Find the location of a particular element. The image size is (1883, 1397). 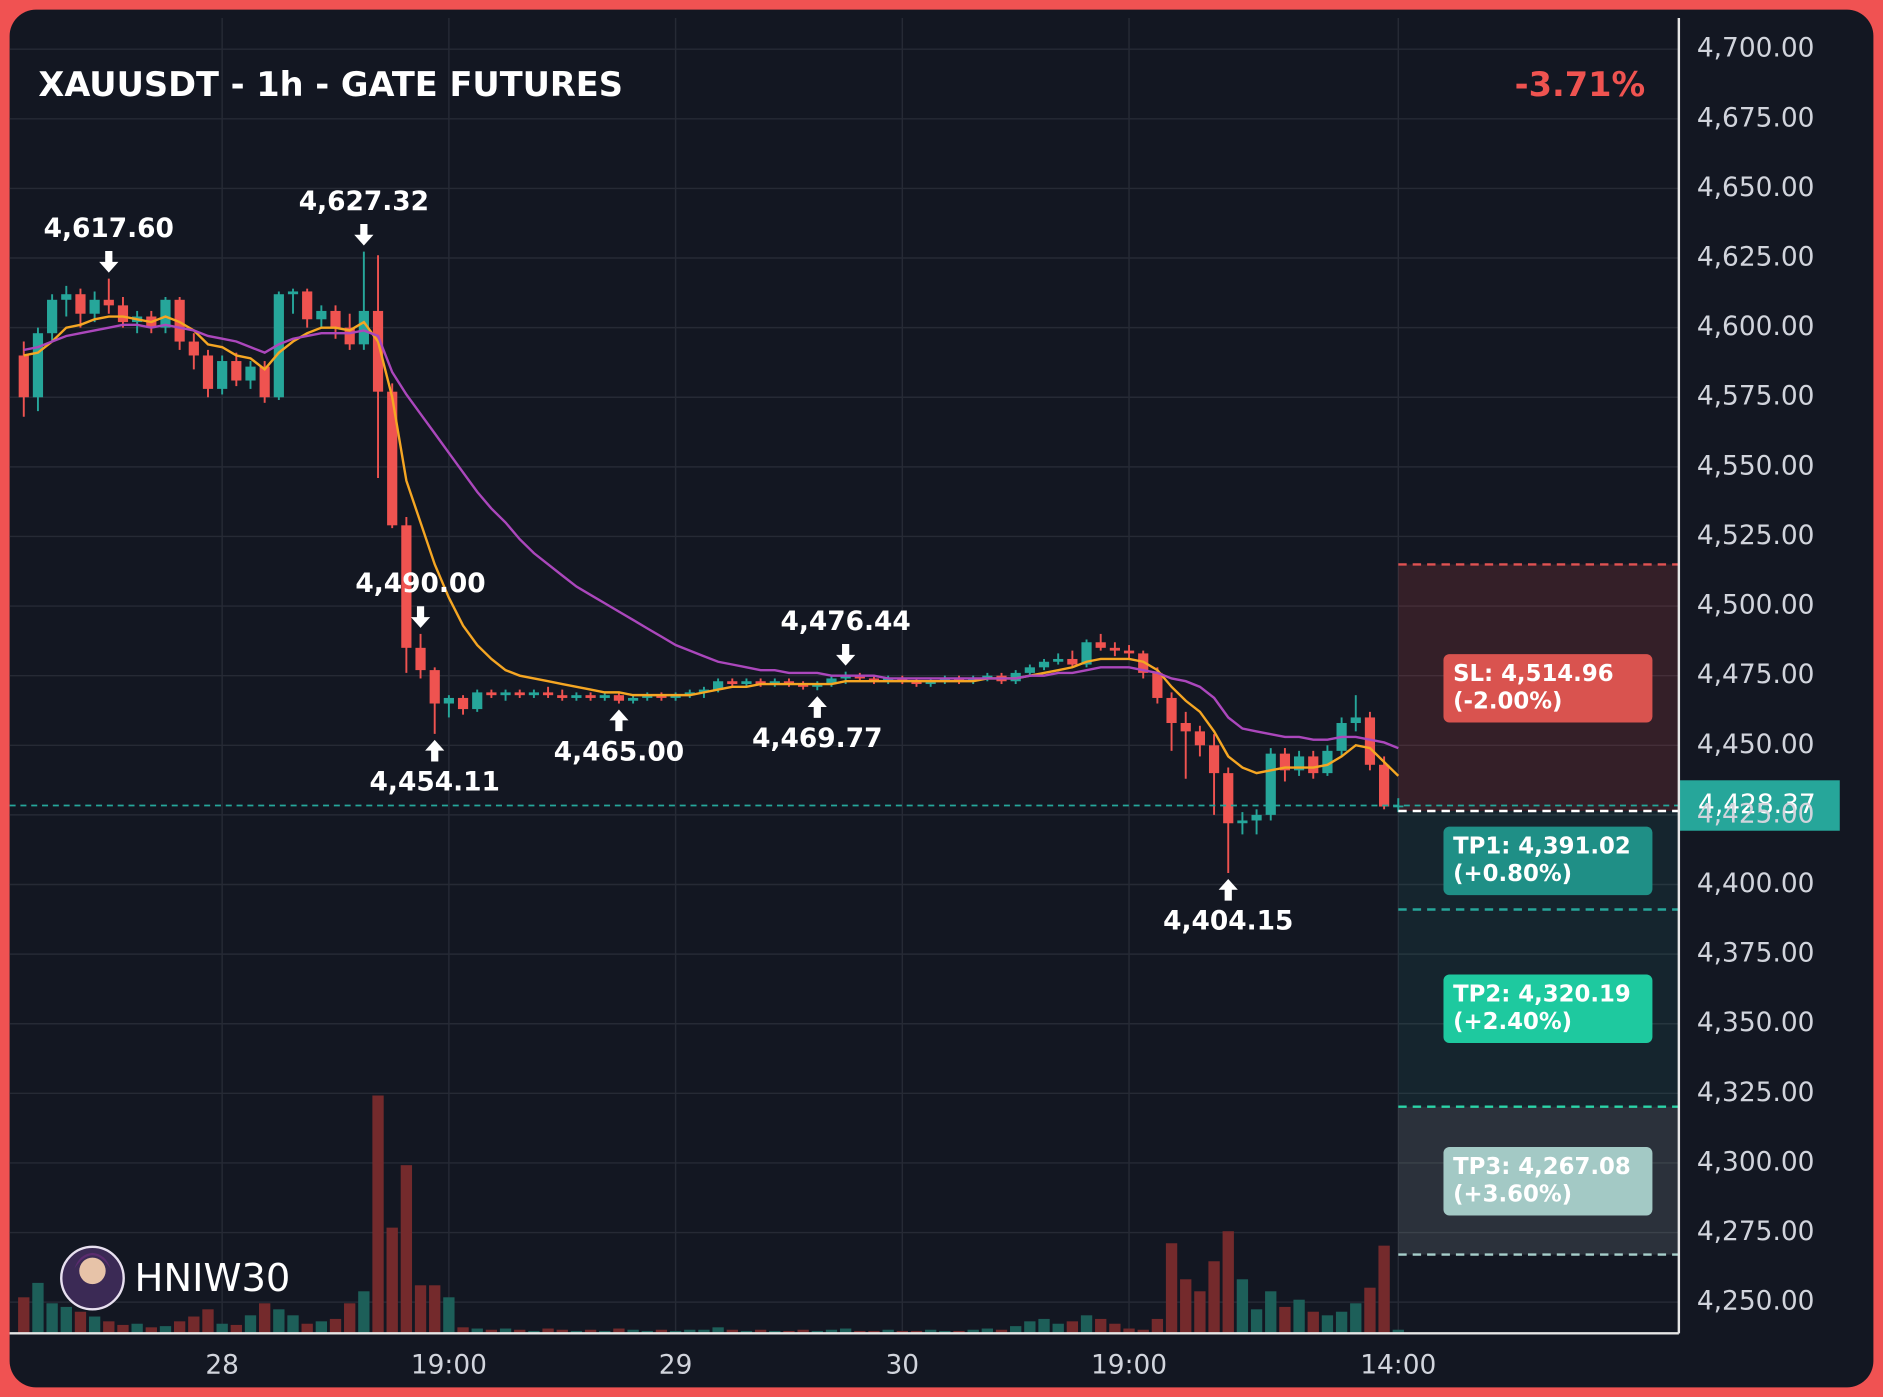

y-tick-label: 4,475.00 is located at coordinates (1756, 674).